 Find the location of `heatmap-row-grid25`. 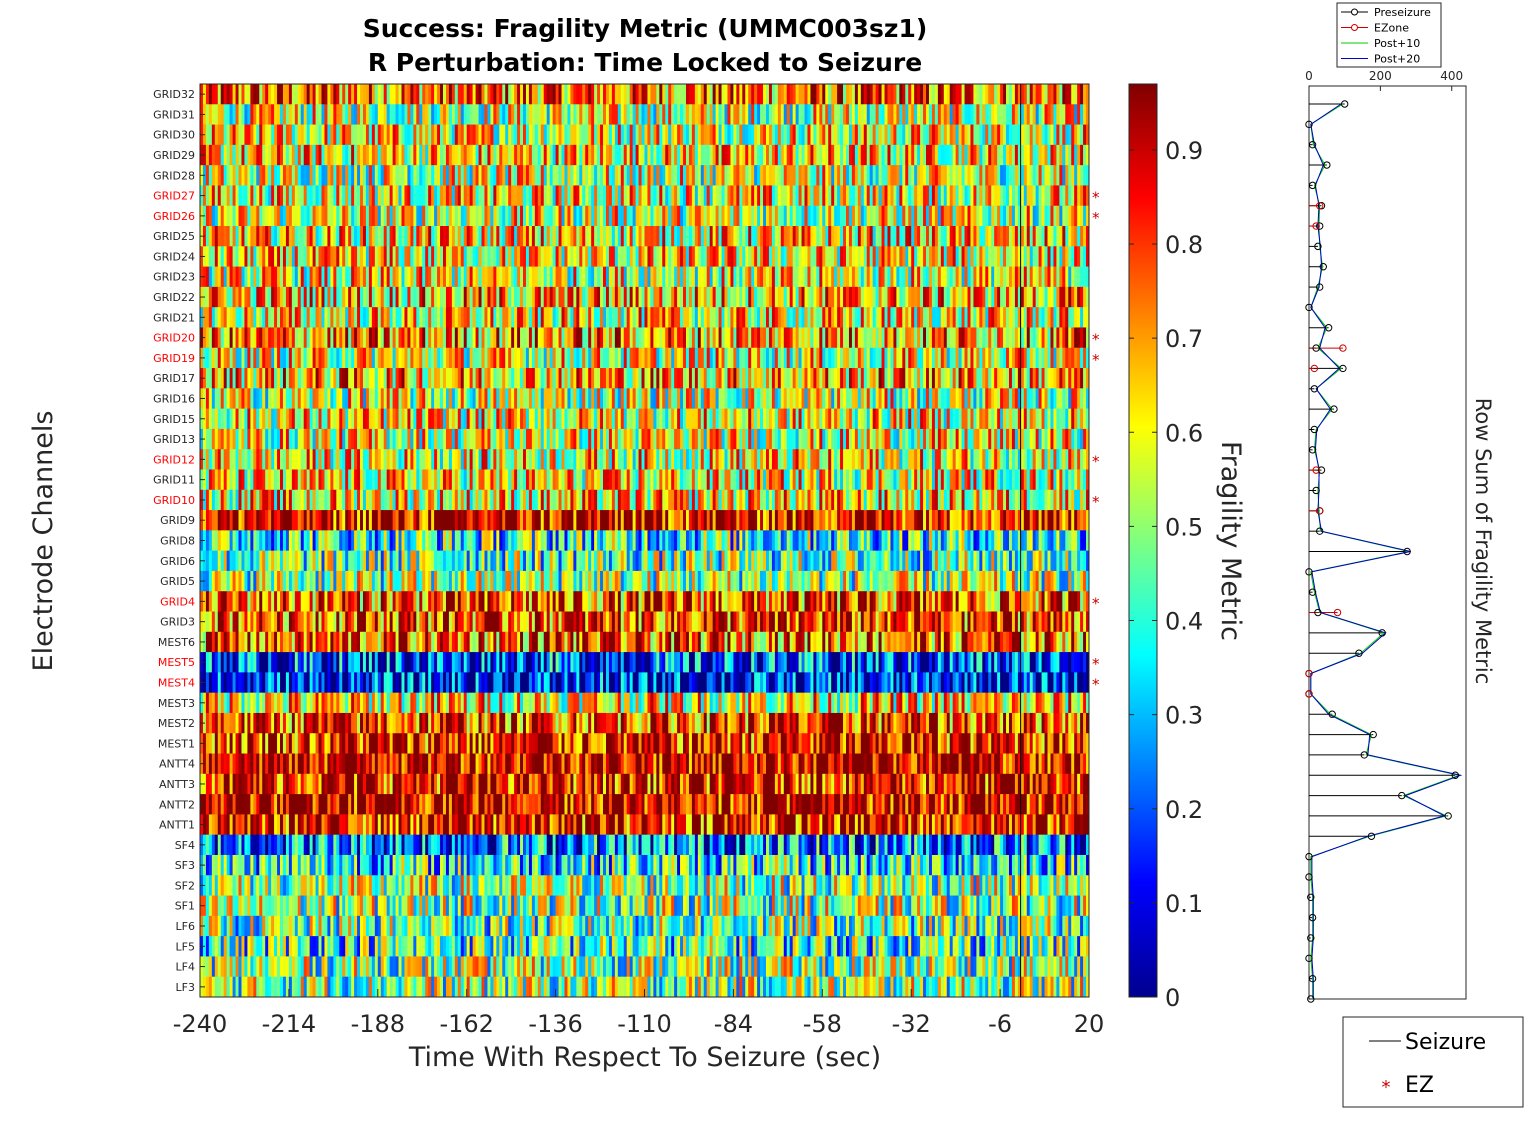

heatmap-row-grid25 is located at coordinates (645, 236).